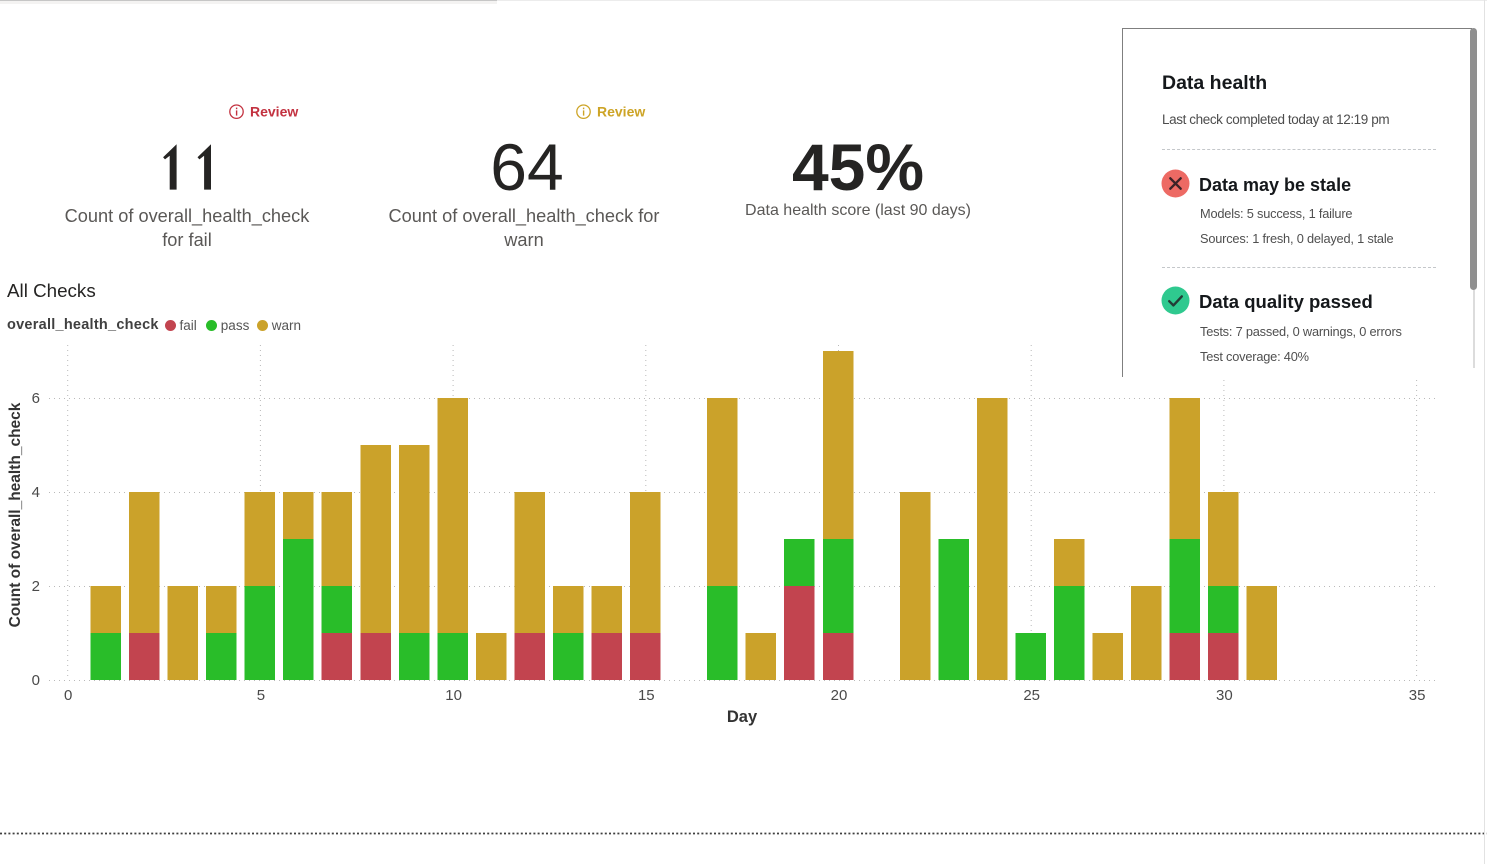 The width and height of the screenshot is (1487, 864). Describe the element at coordinates (1031, 695) in the screenshot. I see `svg-text: 25` at that location.